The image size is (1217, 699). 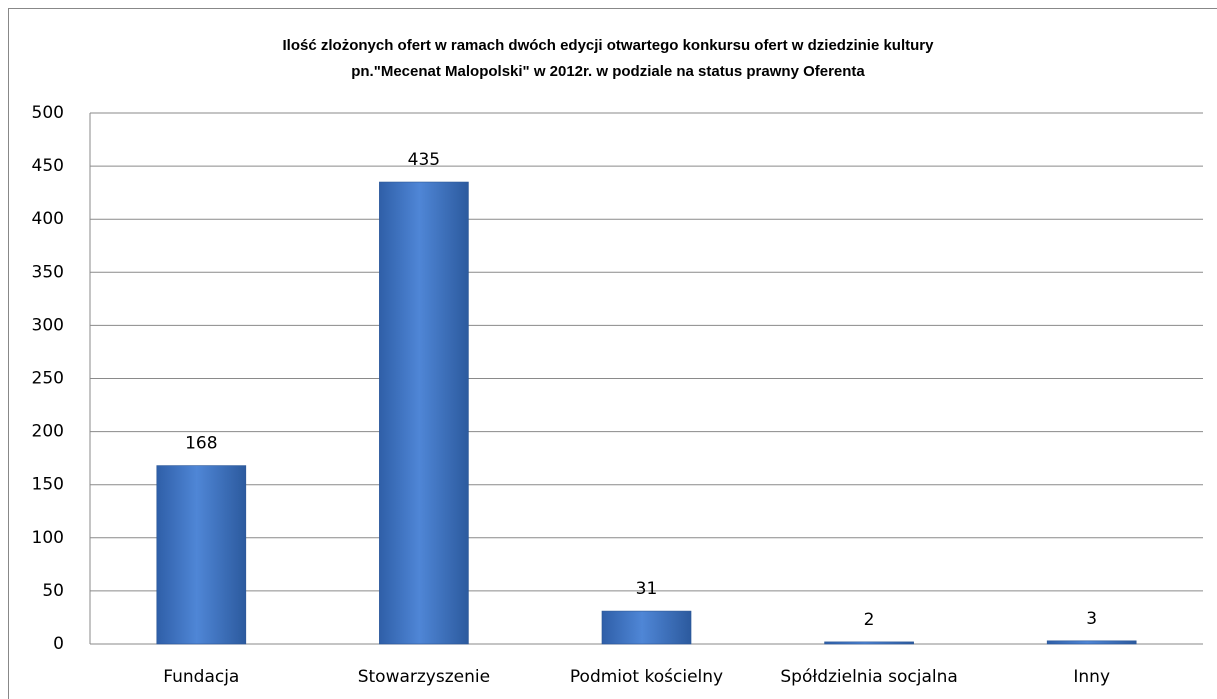 What do you see at coordinates (48, 219) in the screenshot?
I see `y-tick-label: 400` at bounding box center [48, 219].